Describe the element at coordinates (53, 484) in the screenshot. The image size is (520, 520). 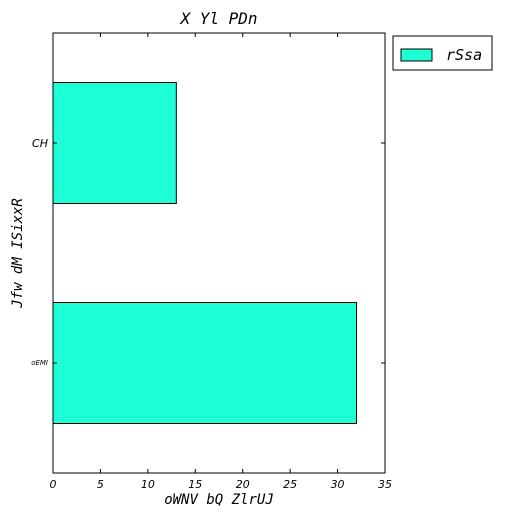
I see `x-tick-label: 0` at that location.